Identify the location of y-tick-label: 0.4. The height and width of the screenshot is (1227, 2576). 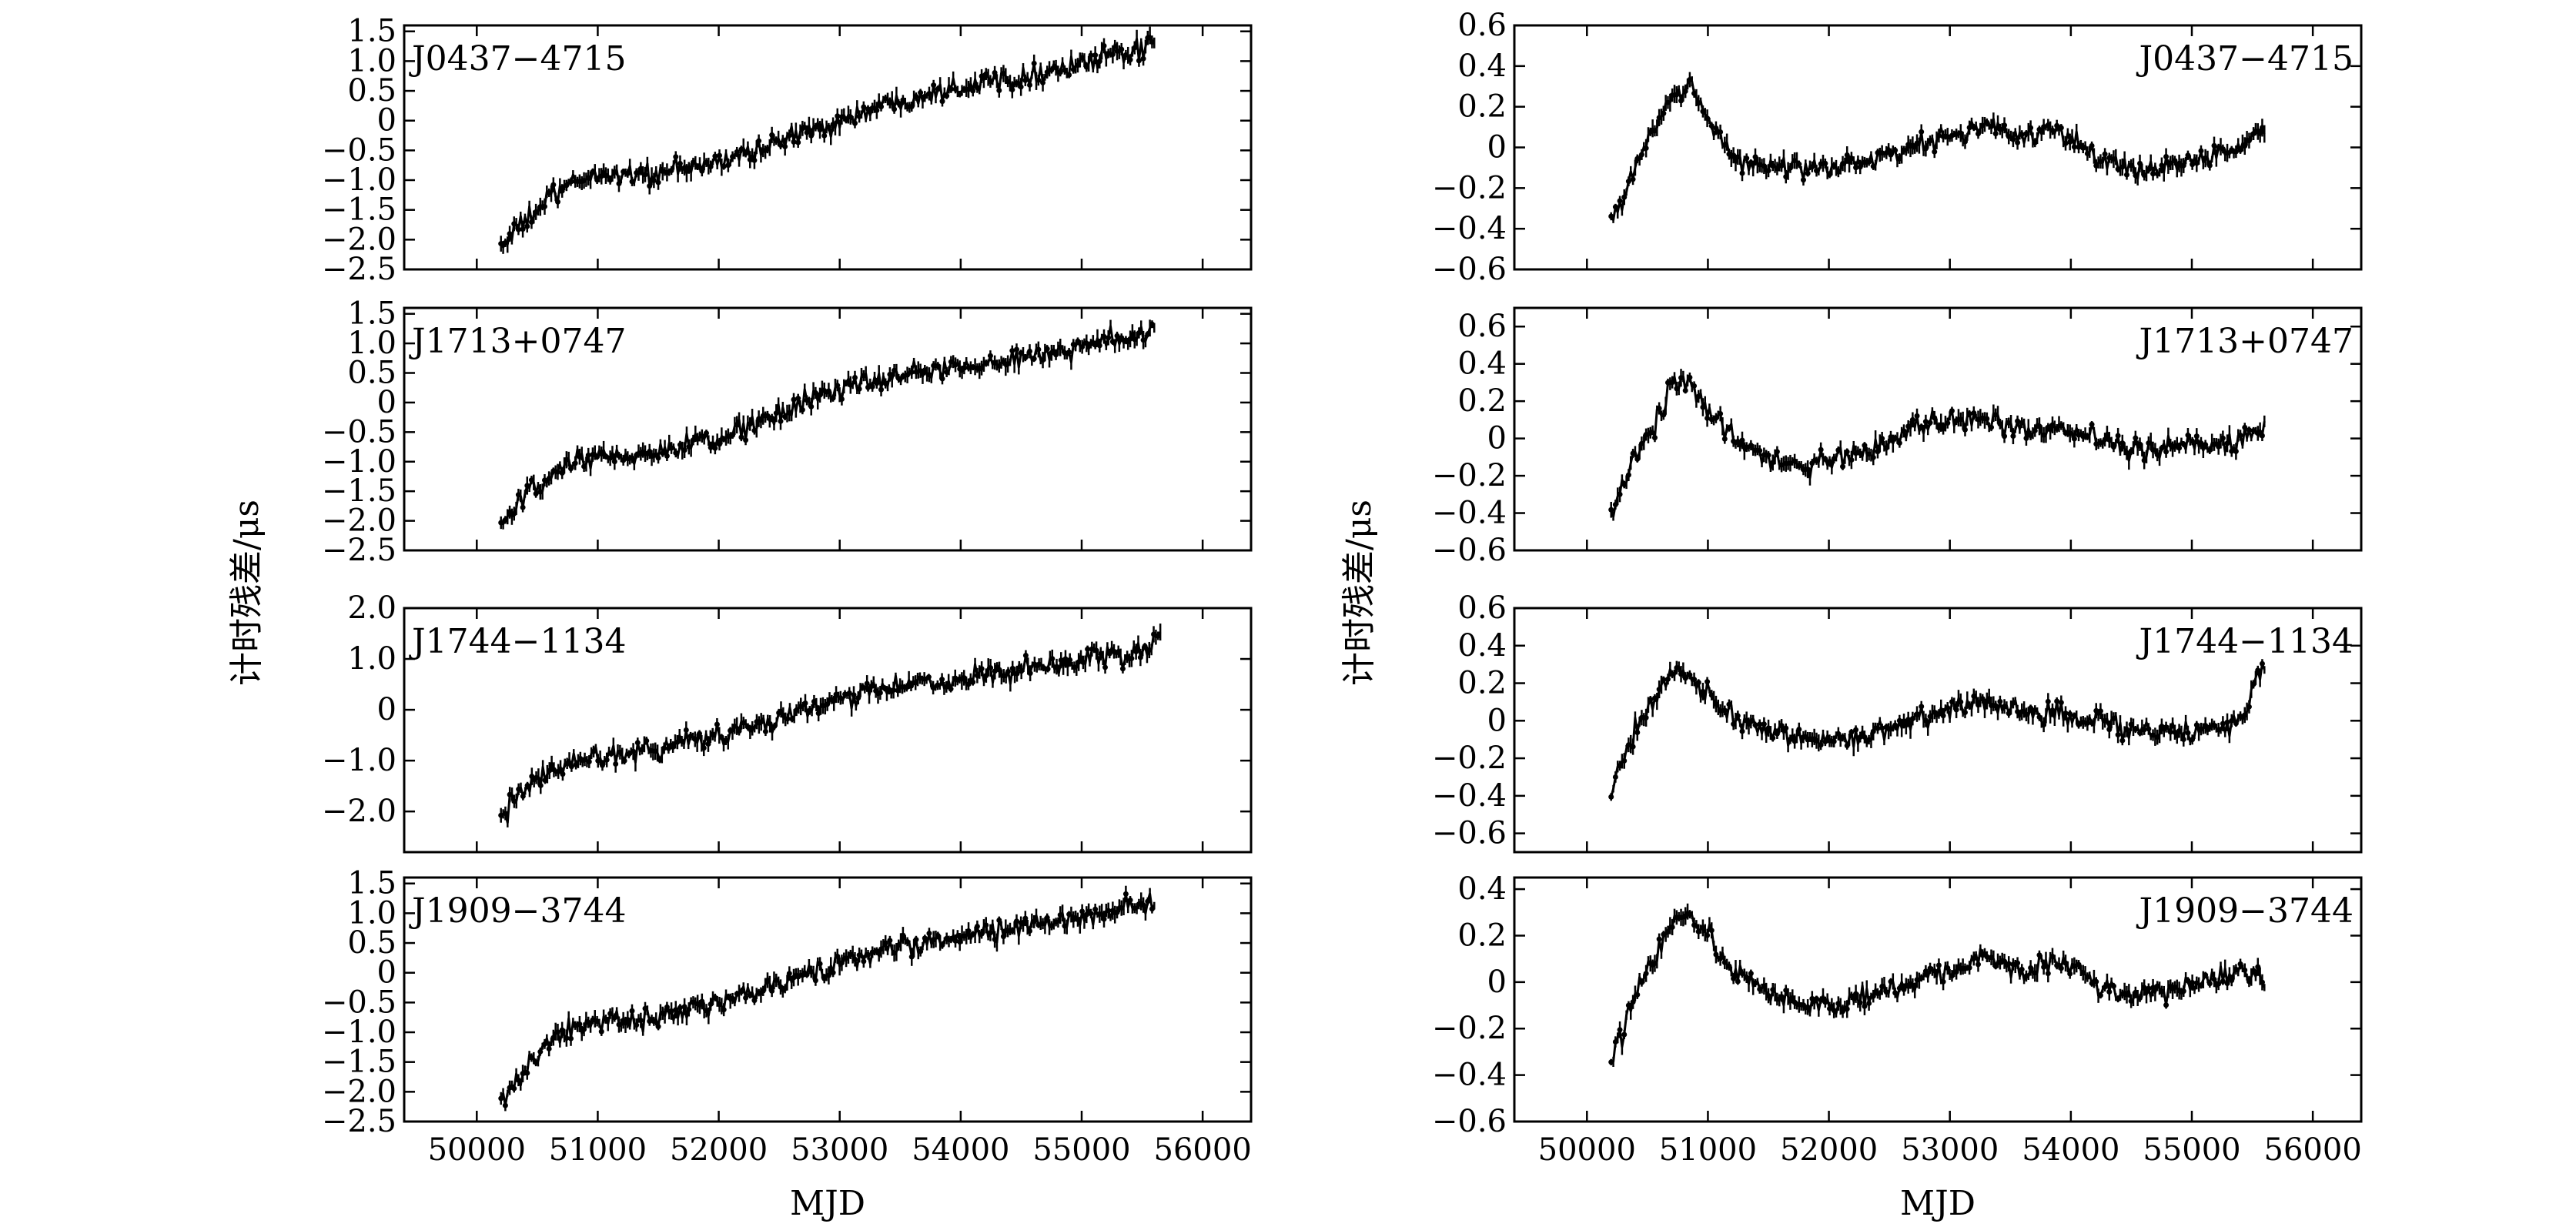
(1482, 889).